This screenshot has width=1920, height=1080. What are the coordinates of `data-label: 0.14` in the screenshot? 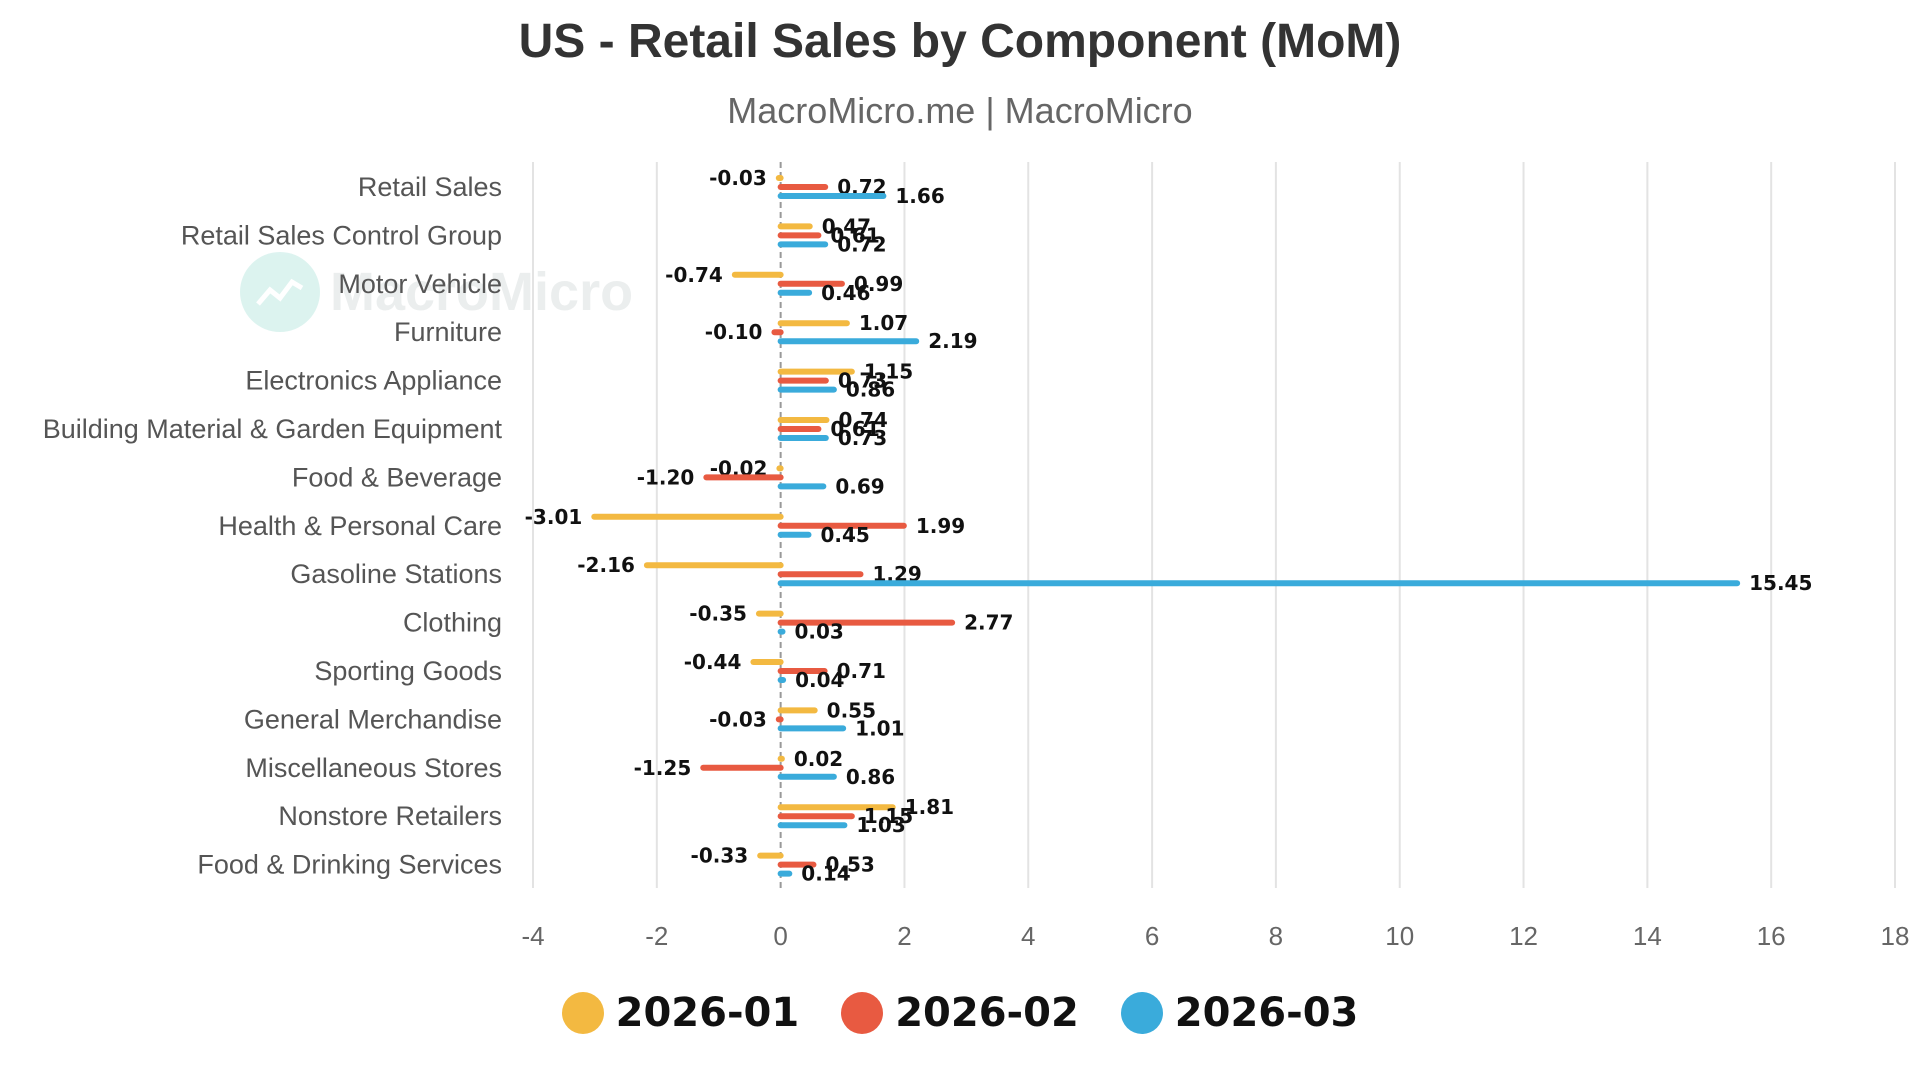 It's located at (825, 874).